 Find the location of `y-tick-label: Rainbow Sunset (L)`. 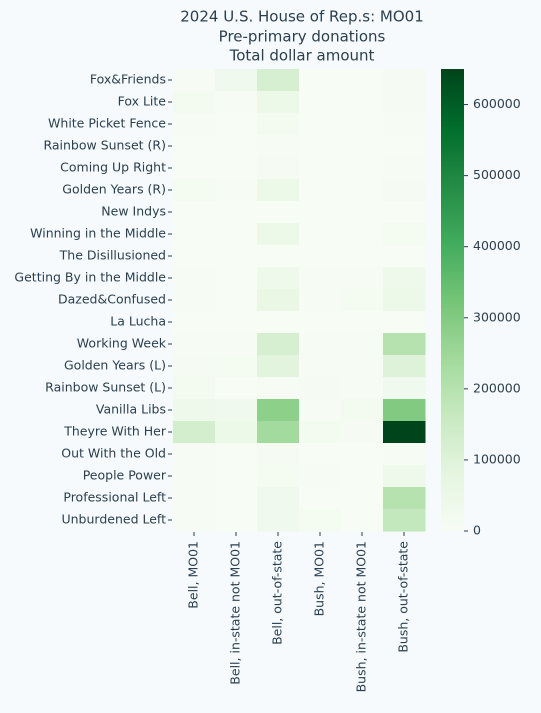

y-tick-label: Rainbow Sunset (L) is located at coordinates (105, 387).